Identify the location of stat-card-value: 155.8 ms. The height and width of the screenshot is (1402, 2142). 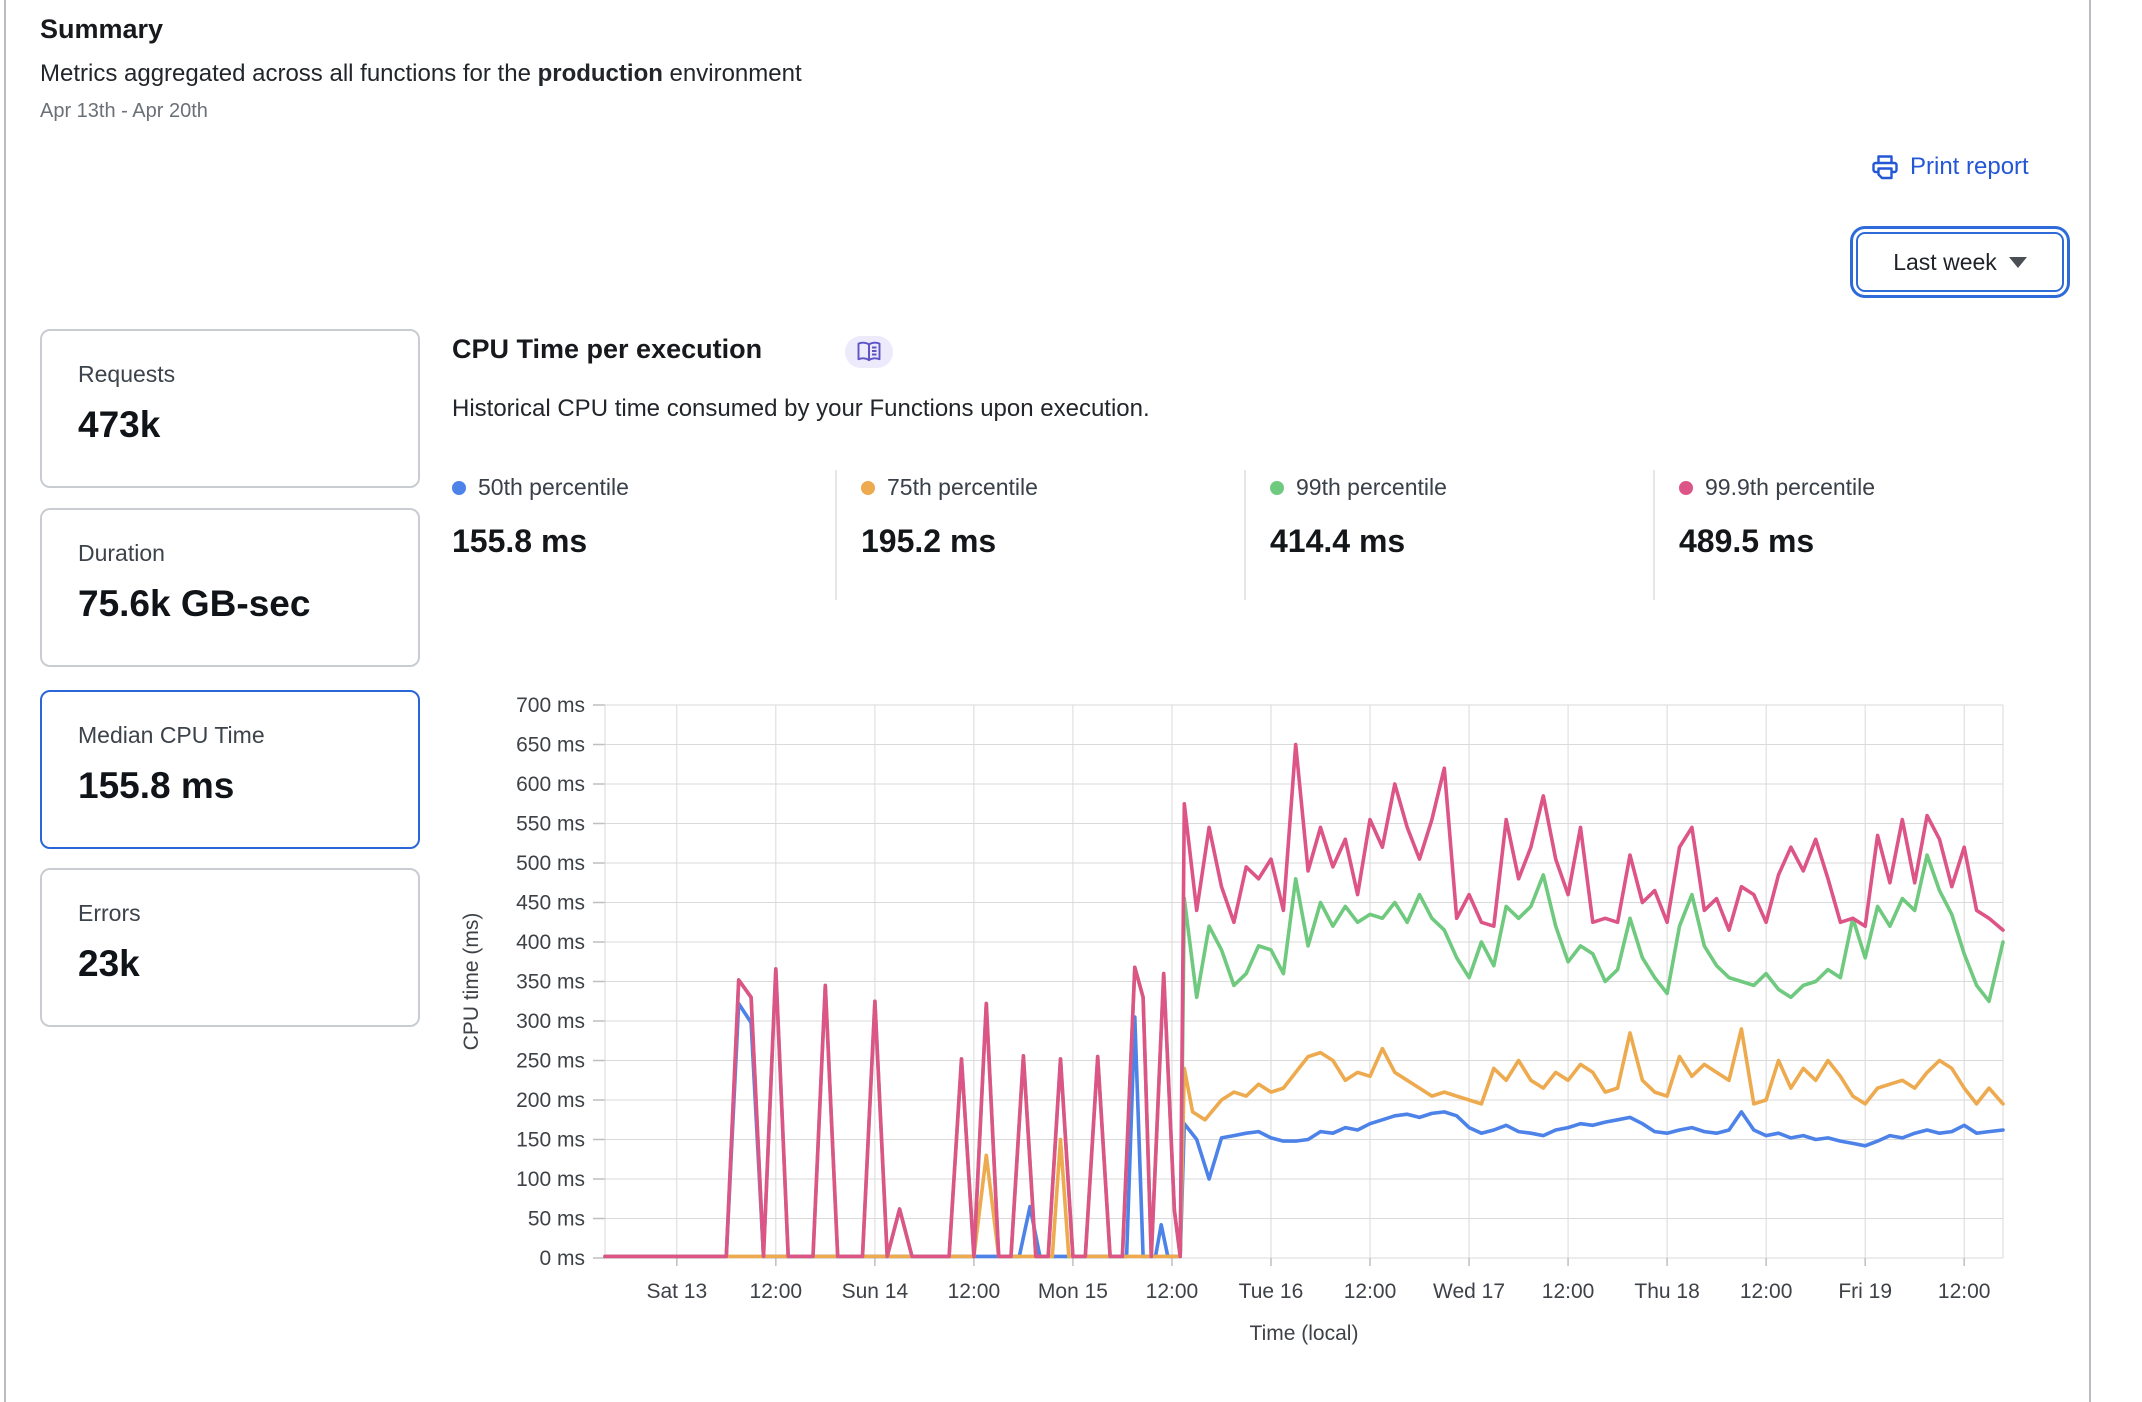
(156, 785).